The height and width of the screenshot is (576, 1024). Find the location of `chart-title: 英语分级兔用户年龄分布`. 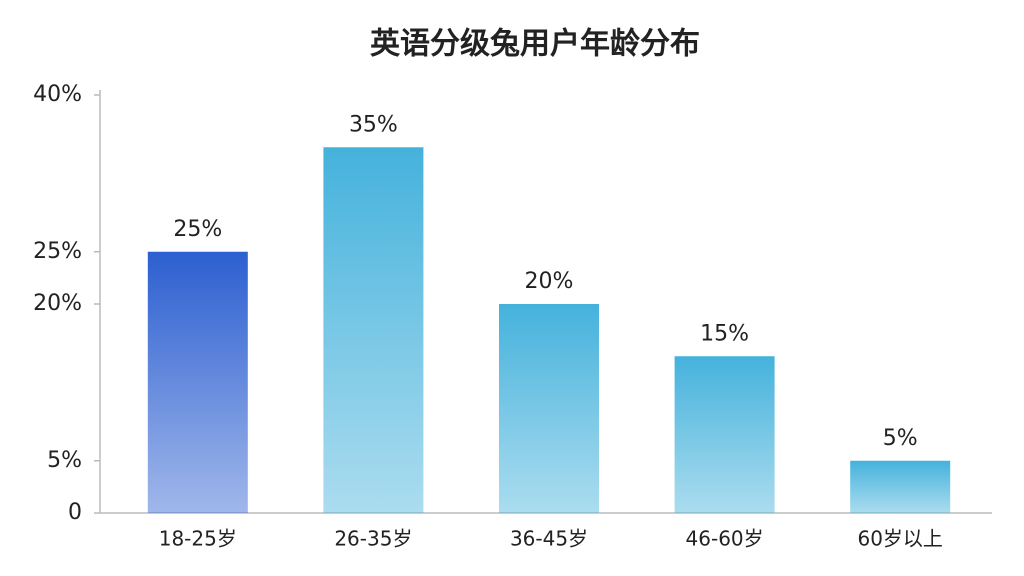

chart-title: 英语分级兔用户年龄分布 is located at coordinates (535, 44).